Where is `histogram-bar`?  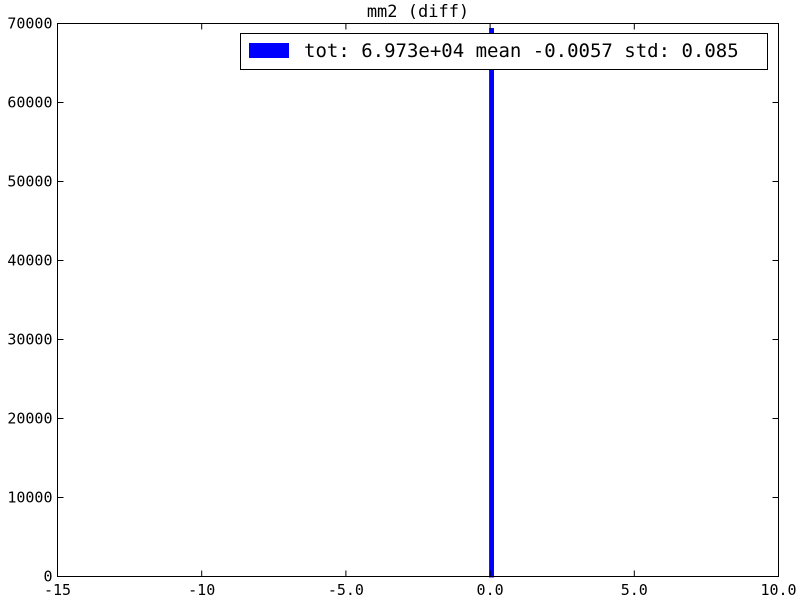
histogram-bar is located at coordinates (491, 303).